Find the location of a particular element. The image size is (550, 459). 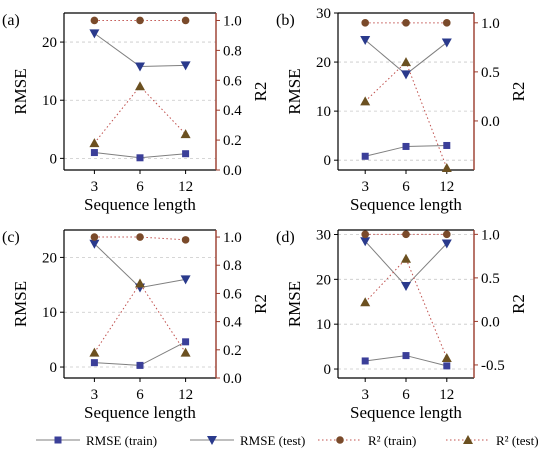

legend-label: R² (test) is located at coordinates (517, 440).